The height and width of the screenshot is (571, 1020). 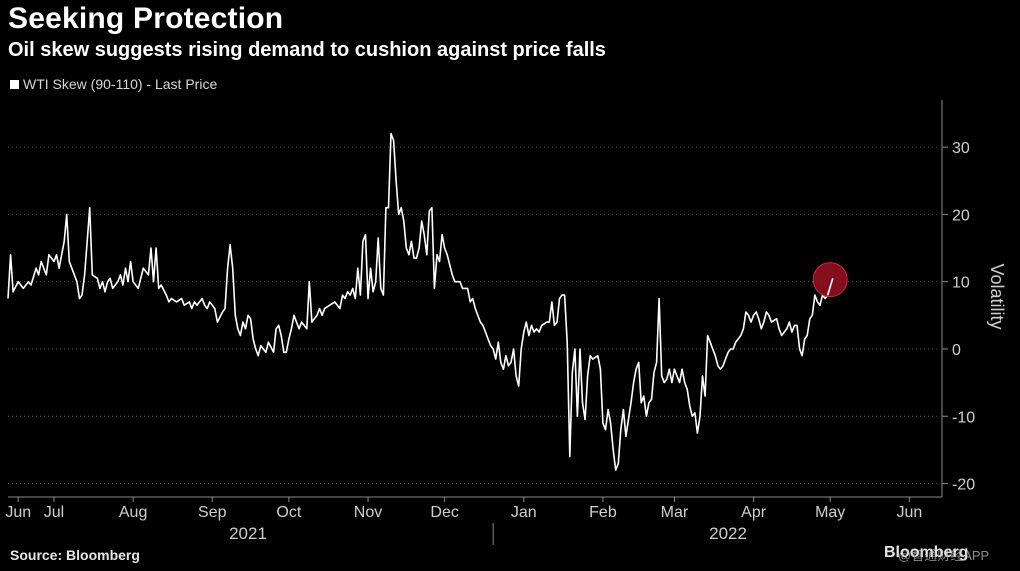 I want to click on x-tick-label: Jan, so click(x=524, y=512).